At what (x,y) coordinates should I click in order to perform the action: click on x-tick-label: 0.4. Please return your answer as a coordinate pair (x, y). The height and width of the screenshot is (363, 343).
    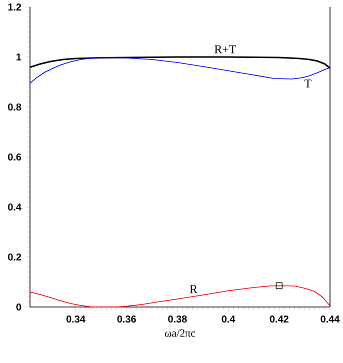
    Looking at the image, I should click on (229, 319).